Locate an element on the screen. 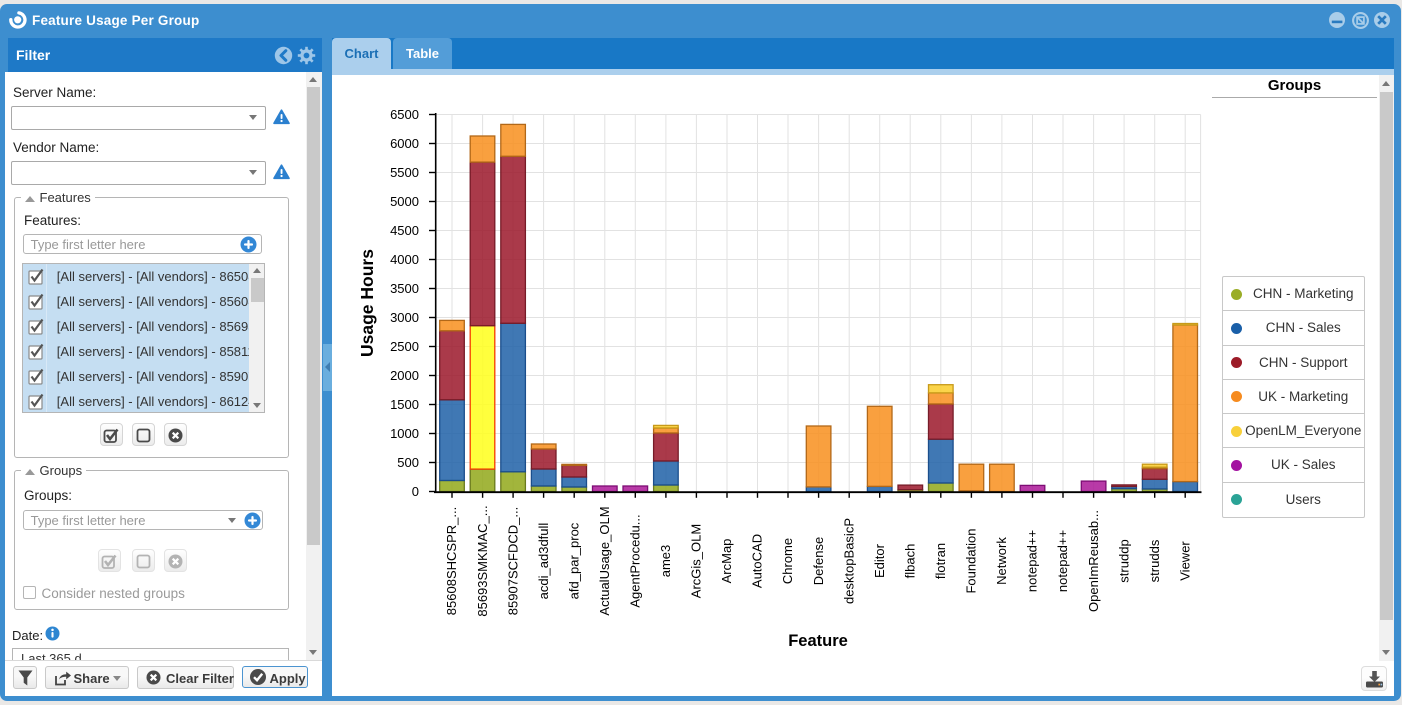 The height and width of the screenshot is (705, 1402). svg-text: 500 is located at coordinates (408, 462).